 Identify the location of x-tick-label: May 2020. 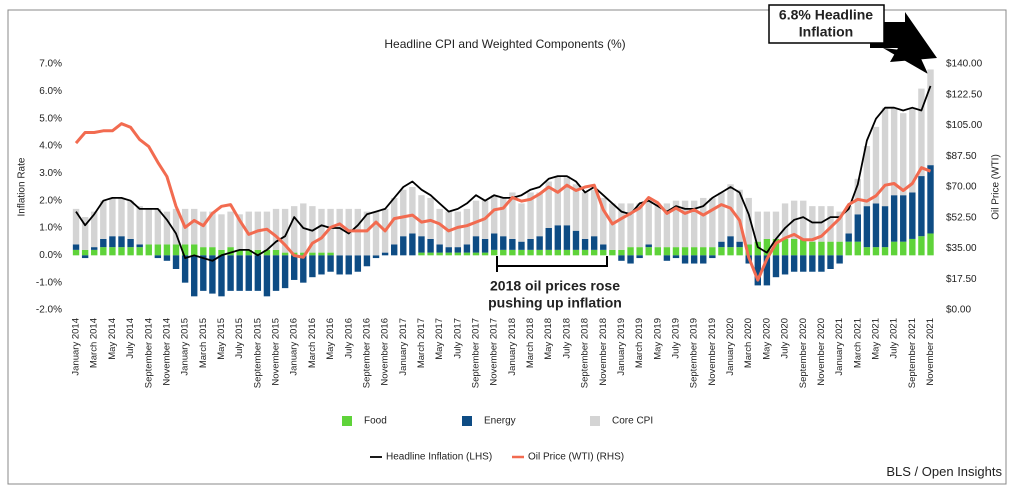
(766, 339).